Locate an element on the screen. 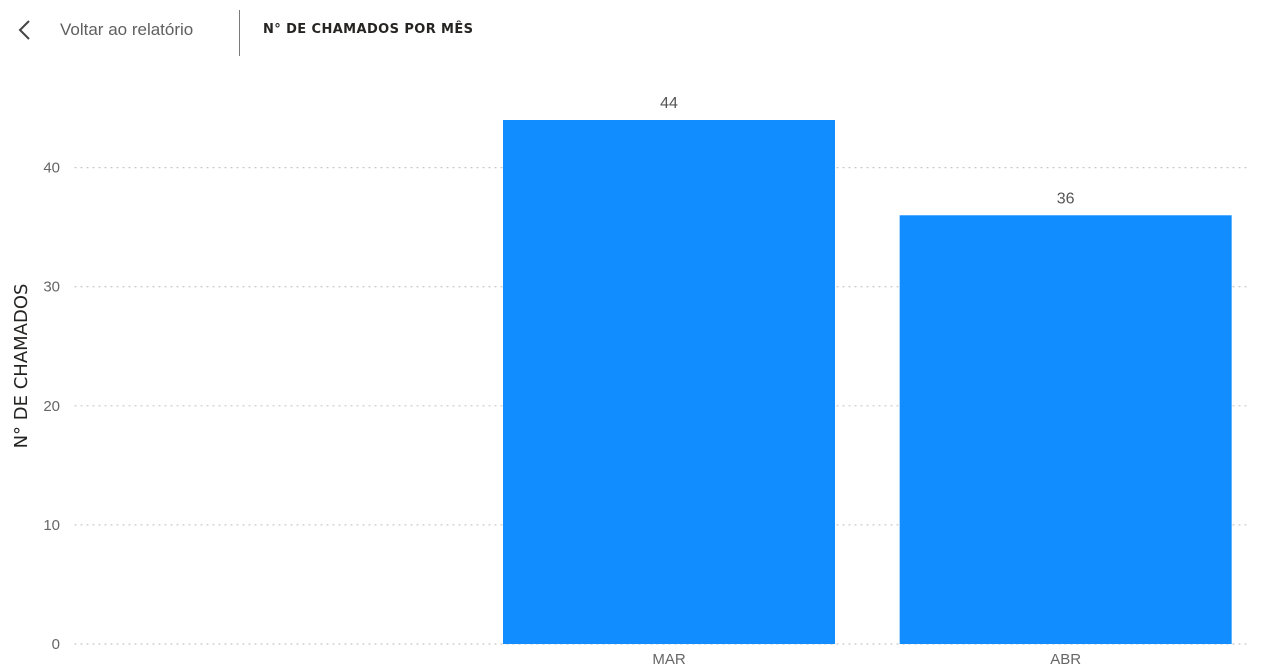 This screenshot has height=668, width=1274. chevron-left-icon is located at coordinates (24, 30).